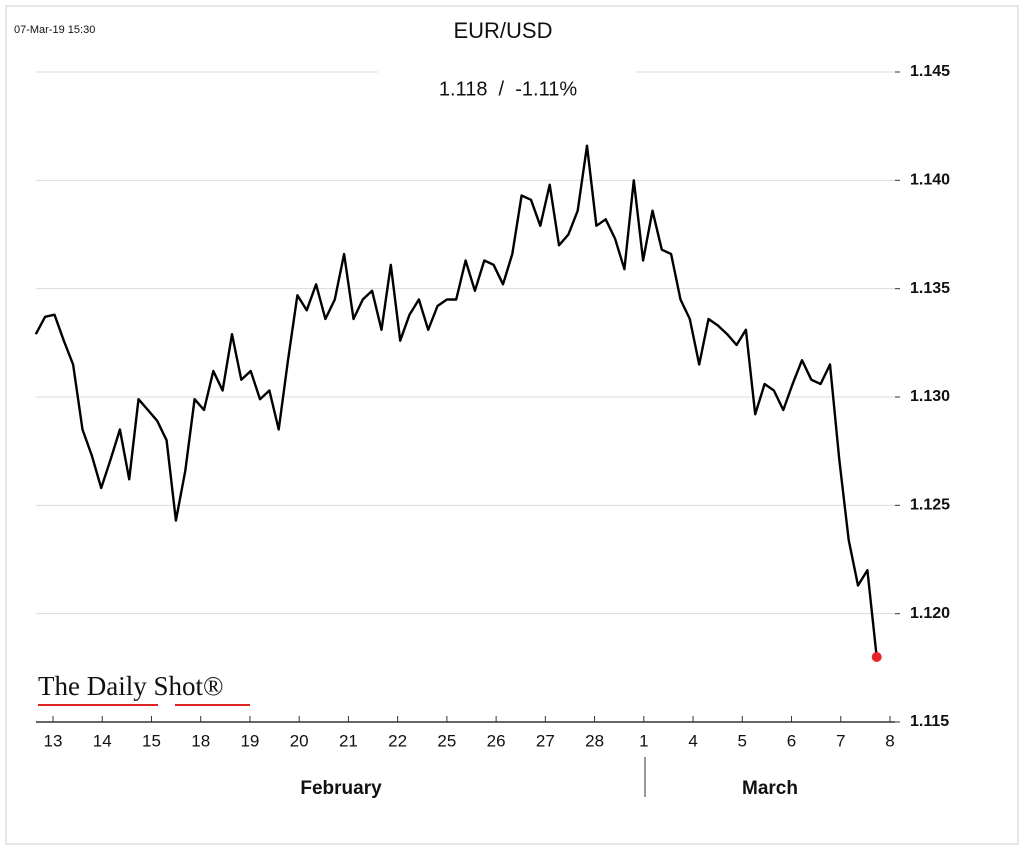  Describe the element at coordinates (930, 396) in the screenshot. I see `y-tick-label: 1.130` at that location.